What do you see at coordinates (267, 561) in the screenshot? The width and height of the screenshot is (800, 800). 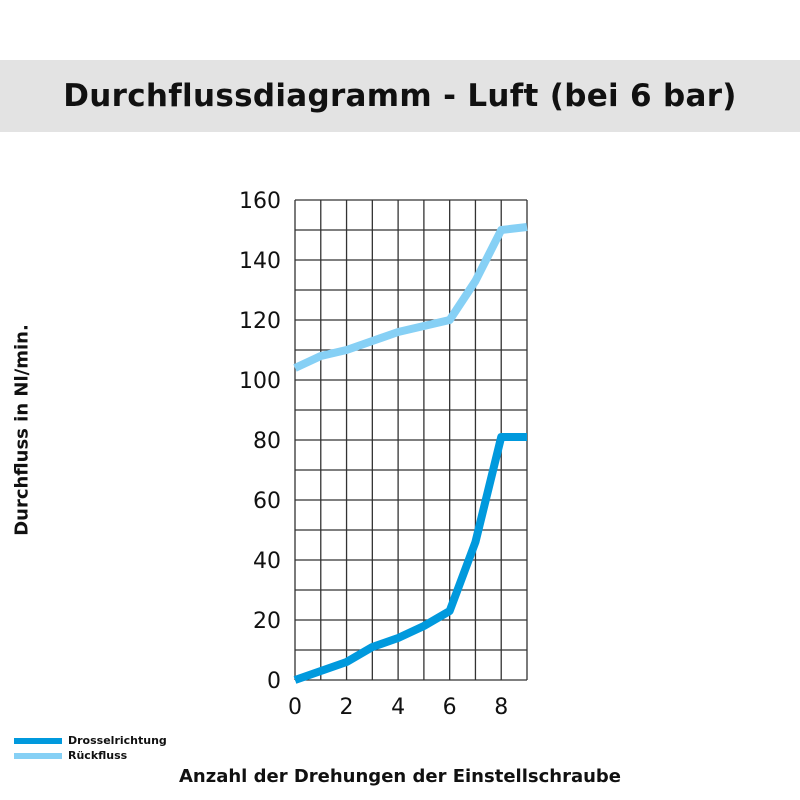 I see `y-tick-label: 40` at bounding box center [267, 561].